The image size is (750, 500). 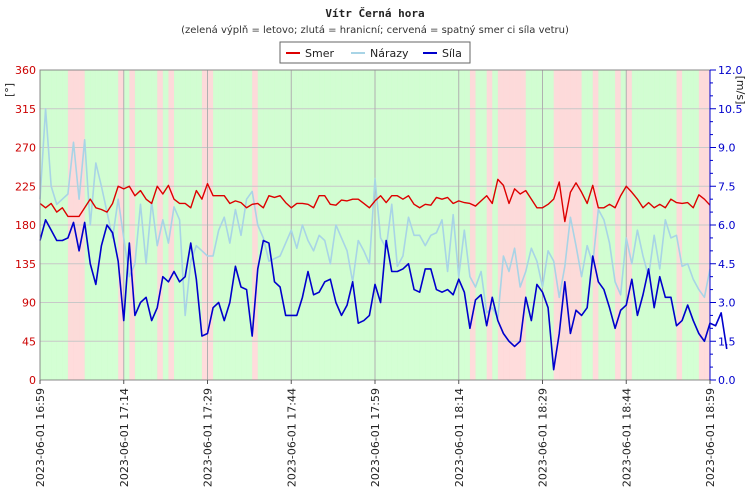 What do you see at coordinates (727, 303) in the screenshot?
I see `y-right-tick-label: 3.0` at bounding box center [727, 303].